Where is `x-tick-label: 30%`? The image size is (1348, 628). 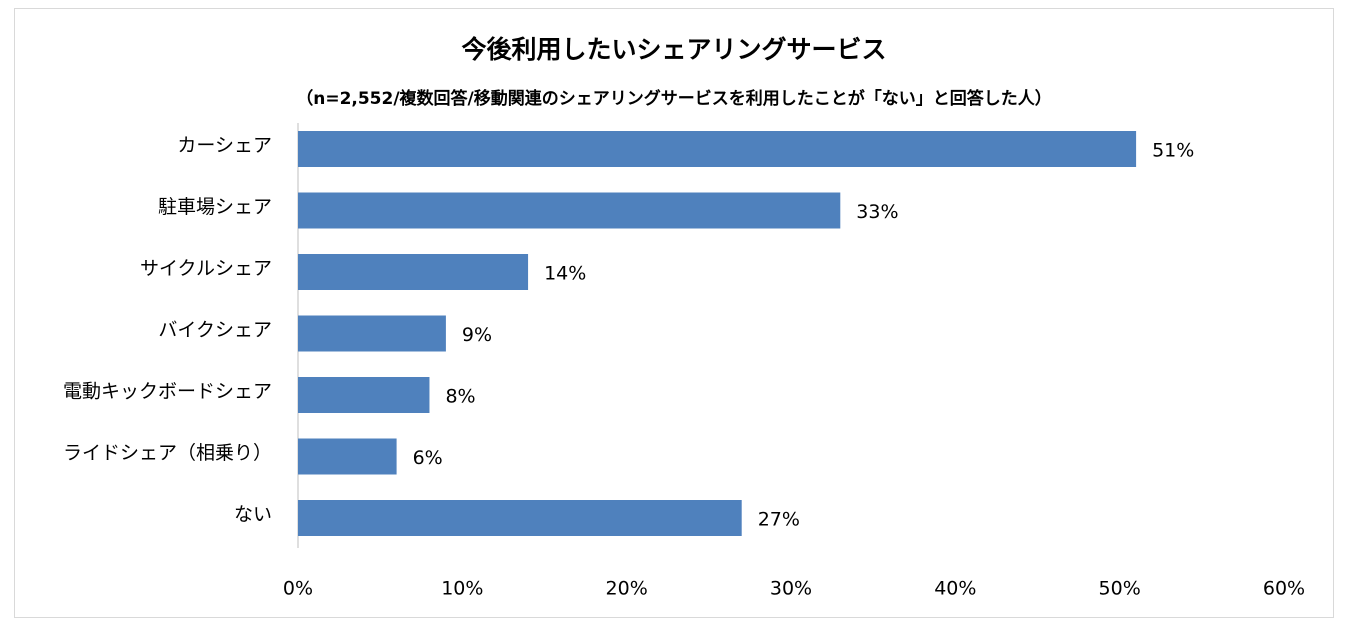
x-tick-label: 30% is located at coordinates (791, 589).